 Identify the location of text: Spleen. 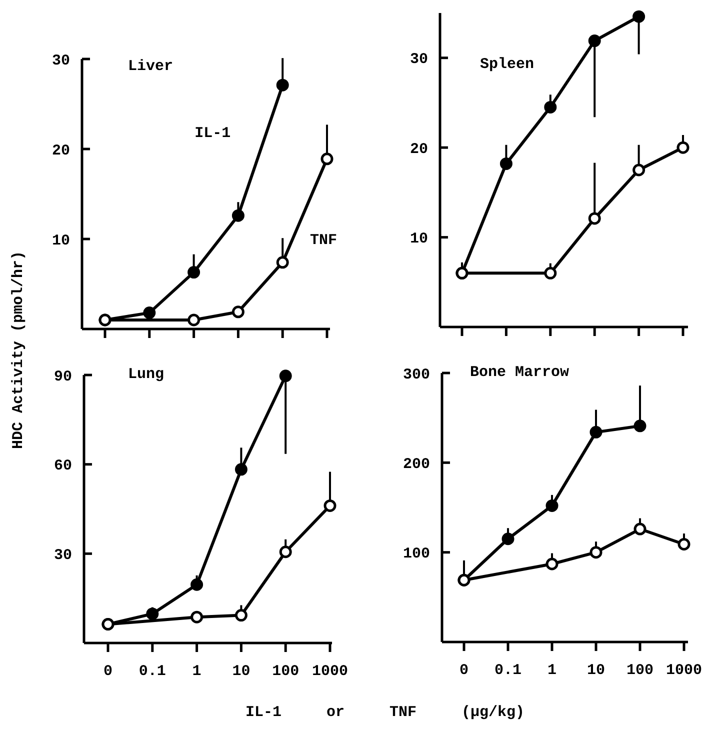
(507, 64).